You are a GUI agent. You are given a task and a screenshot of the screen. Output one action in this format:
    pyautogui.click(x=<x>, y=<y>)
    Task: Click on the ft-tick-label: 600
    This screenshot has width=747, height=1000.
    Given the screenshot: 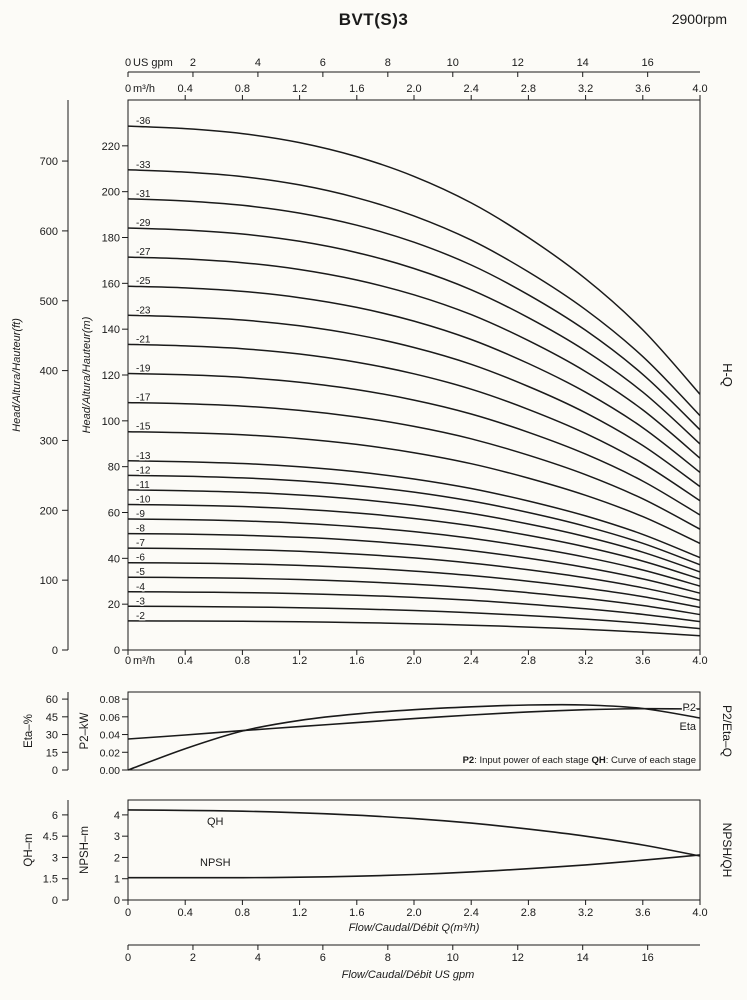 What is the action you would take?
    pyautogui.click(x=49, y=232)
    